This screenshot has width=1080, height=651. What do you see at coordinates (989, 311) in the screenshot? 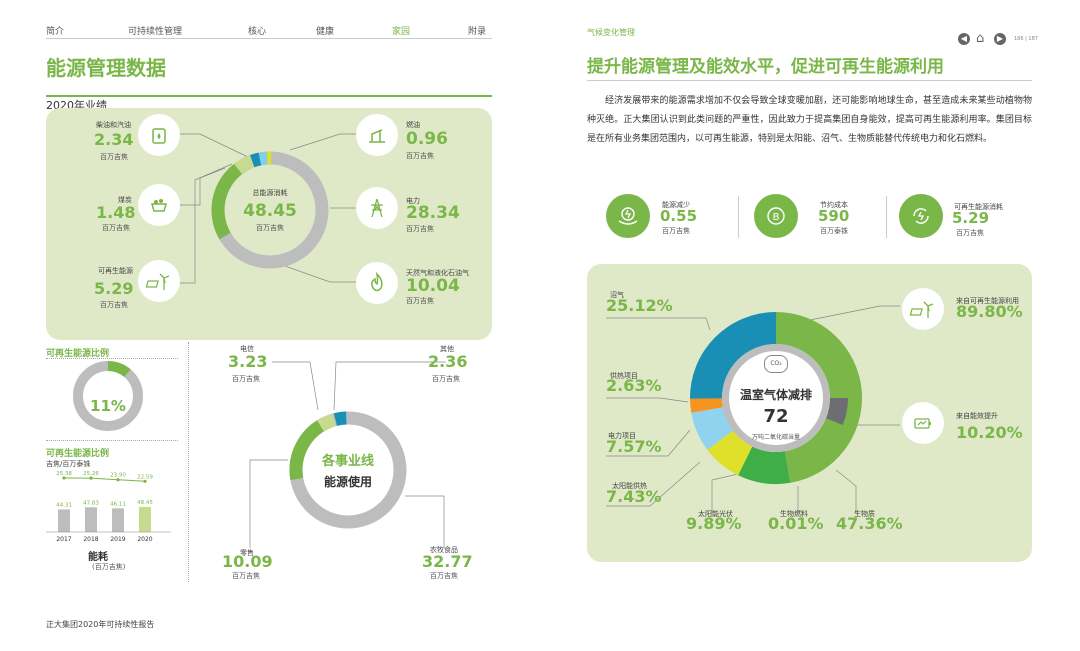
I see `ghg-item-value: 89.80%` at bounding box center [989, 311].